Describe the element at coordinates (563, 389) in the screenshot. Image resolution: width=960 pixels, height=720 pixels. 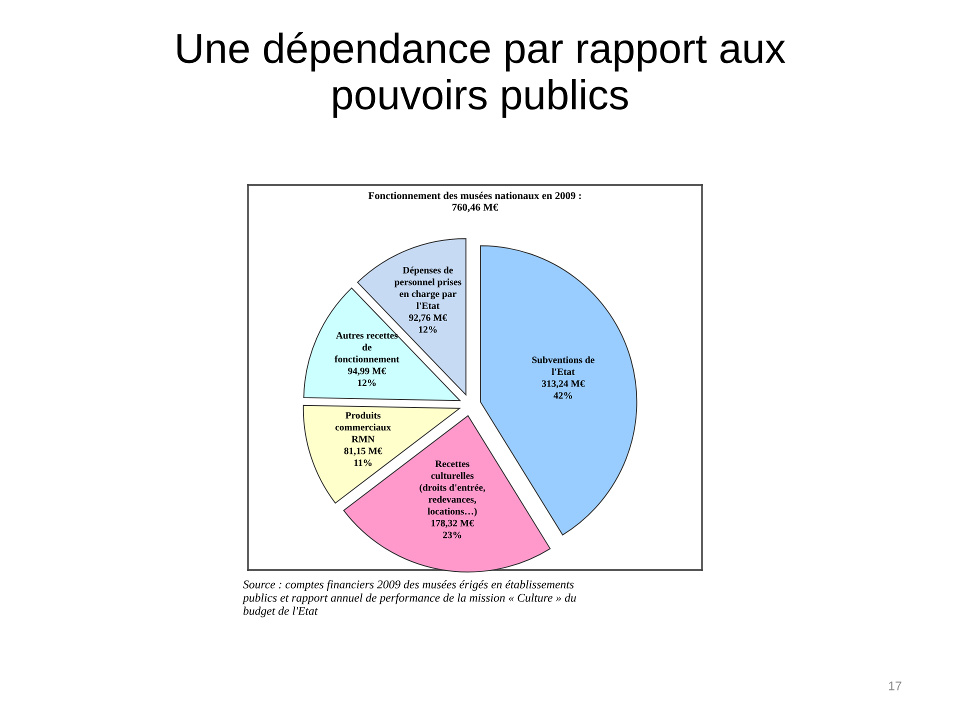
I see `data-label: 313,24 M€ 42%` at that location.